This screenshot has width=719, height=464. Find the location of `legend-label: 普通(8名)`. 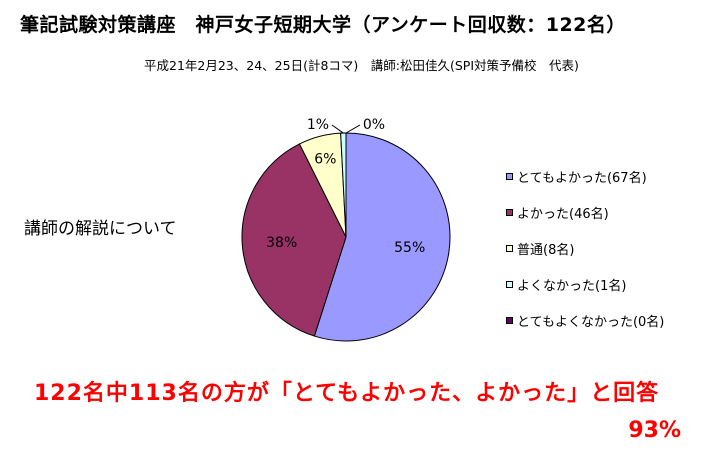

legend-label: 普通(8名) is located at coordinates (546, 250).